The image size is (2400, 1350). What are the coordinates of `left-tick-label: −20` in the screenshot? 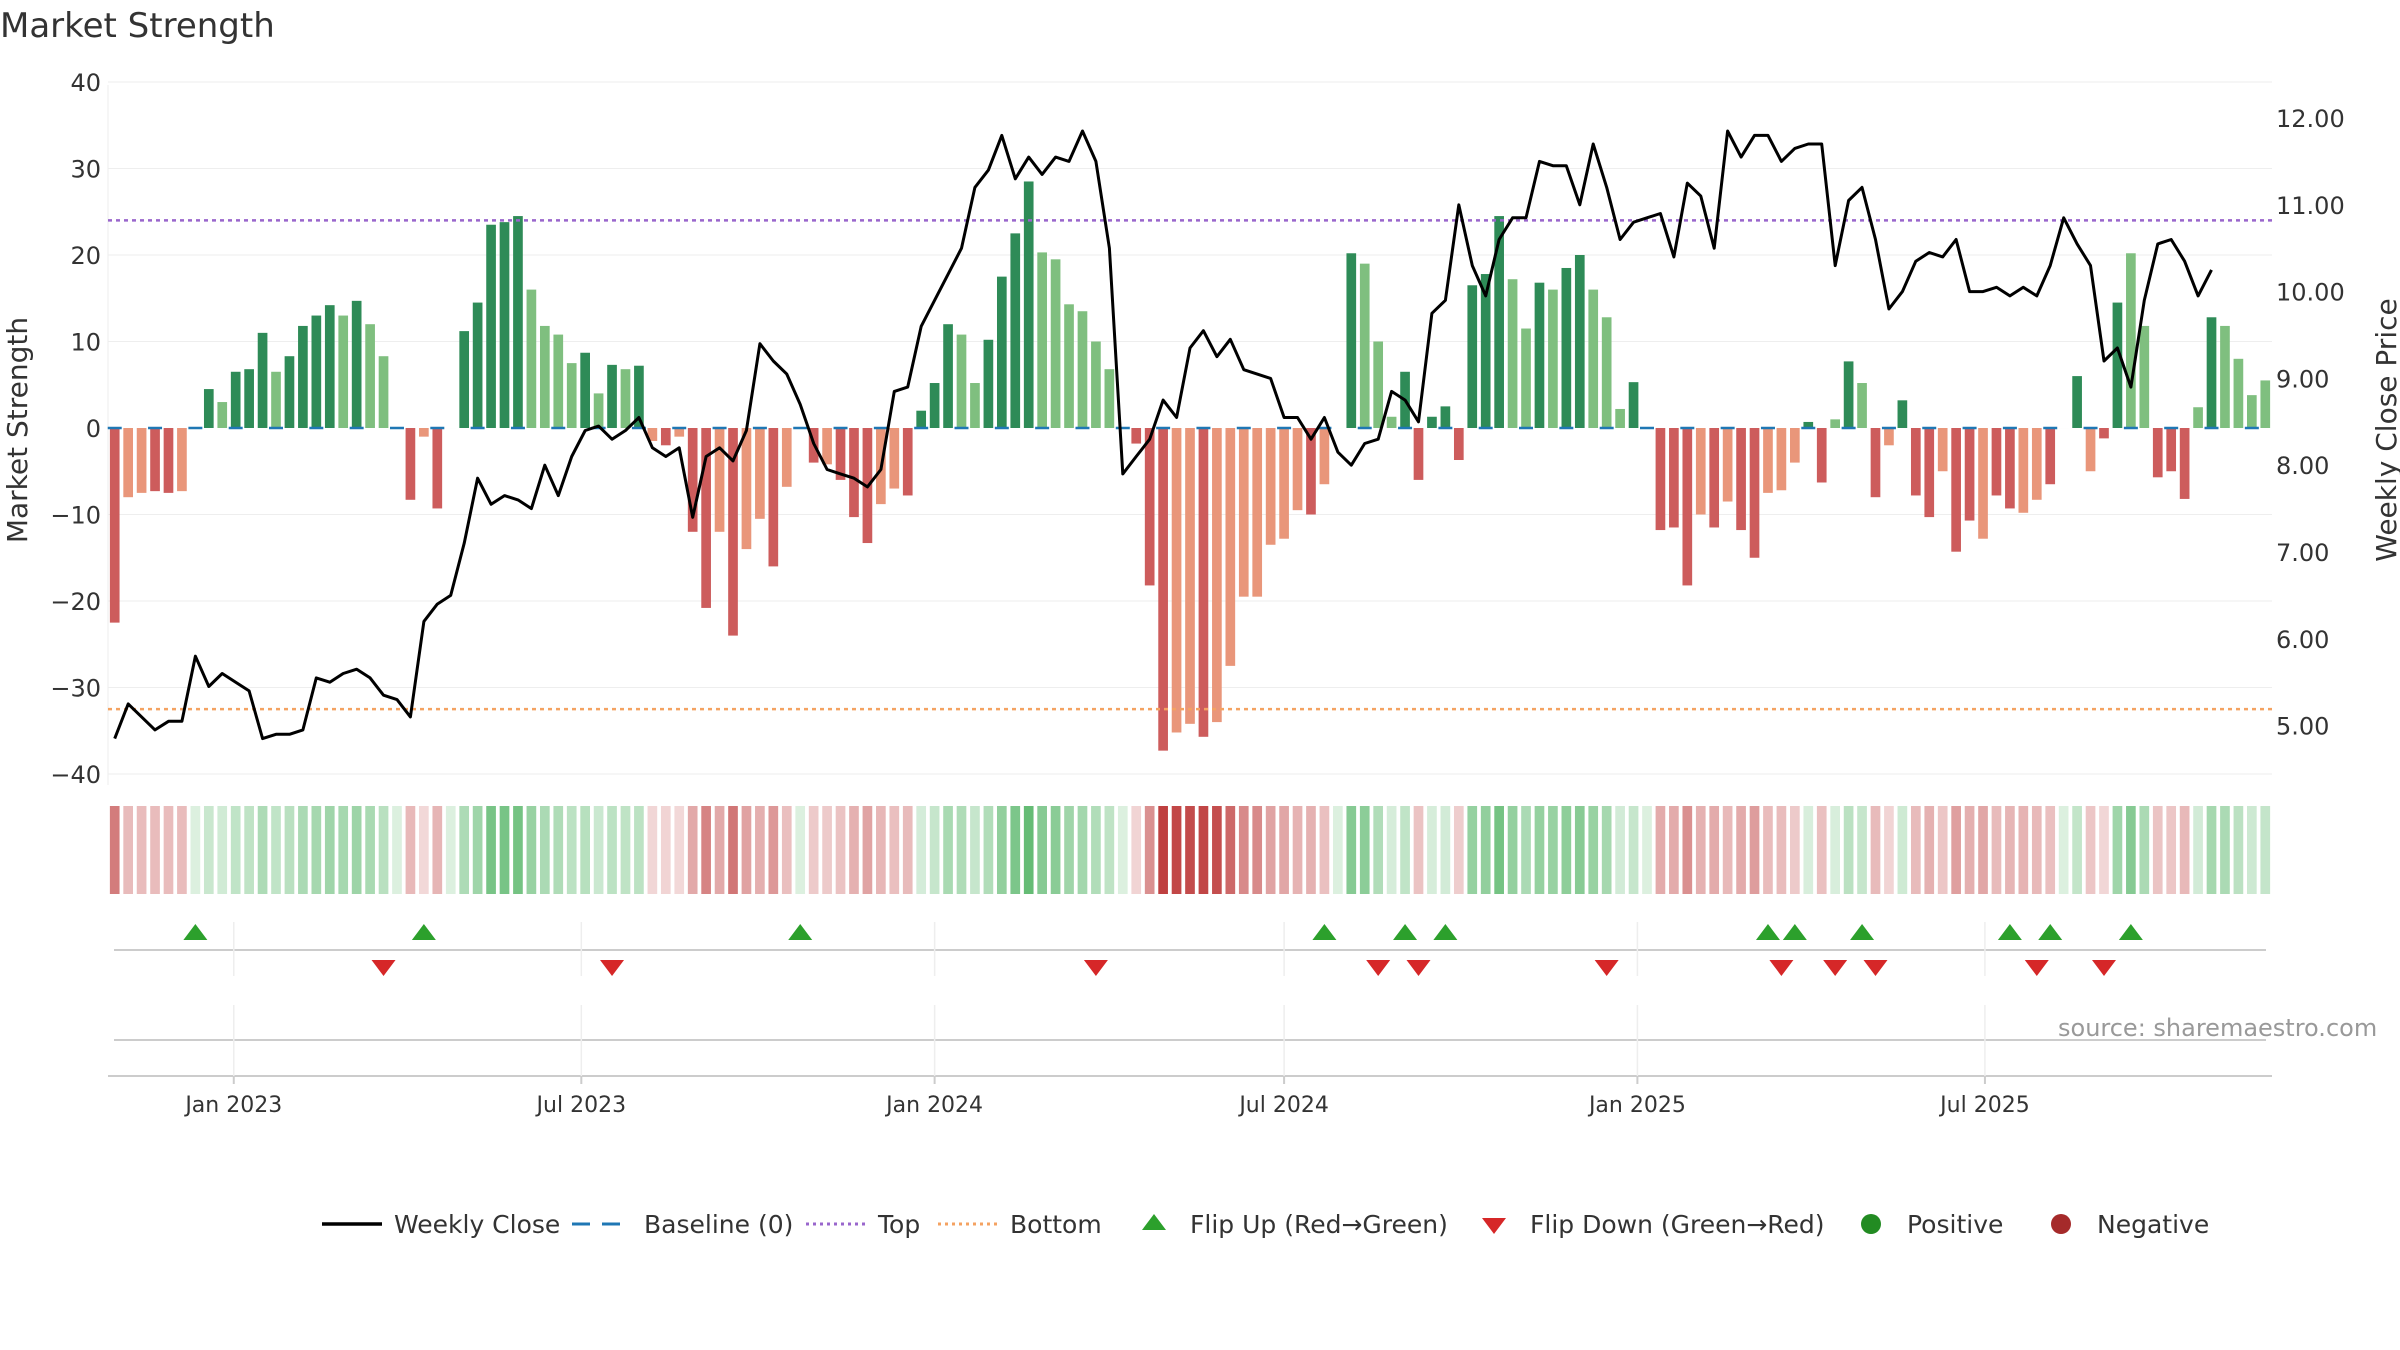 It's located at (75, 602).